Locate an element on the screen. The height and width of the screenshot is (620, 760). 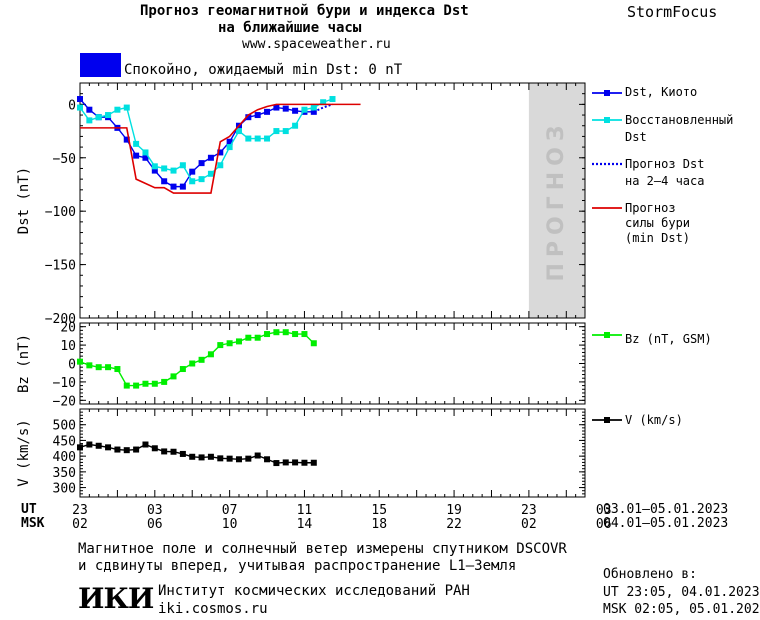
y-tick-label: 350 is located at coordinates (64, 473).